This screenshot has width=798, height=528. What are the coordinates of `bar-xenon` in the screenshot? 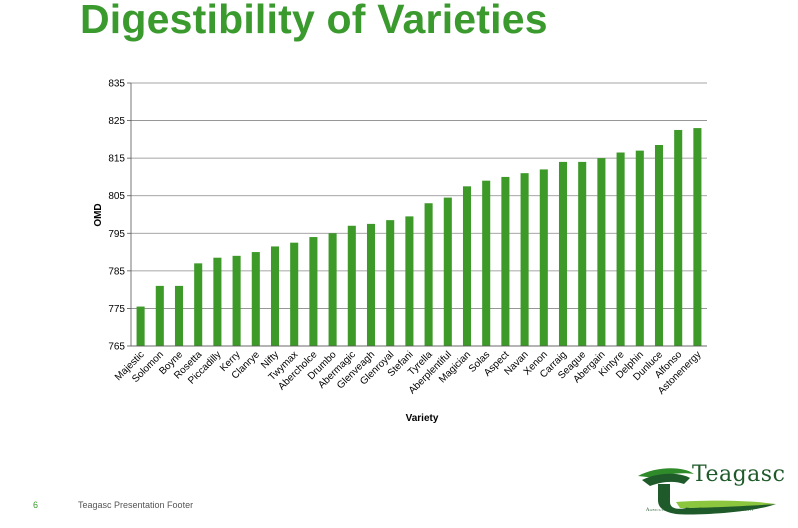 It's located at (543, 257).